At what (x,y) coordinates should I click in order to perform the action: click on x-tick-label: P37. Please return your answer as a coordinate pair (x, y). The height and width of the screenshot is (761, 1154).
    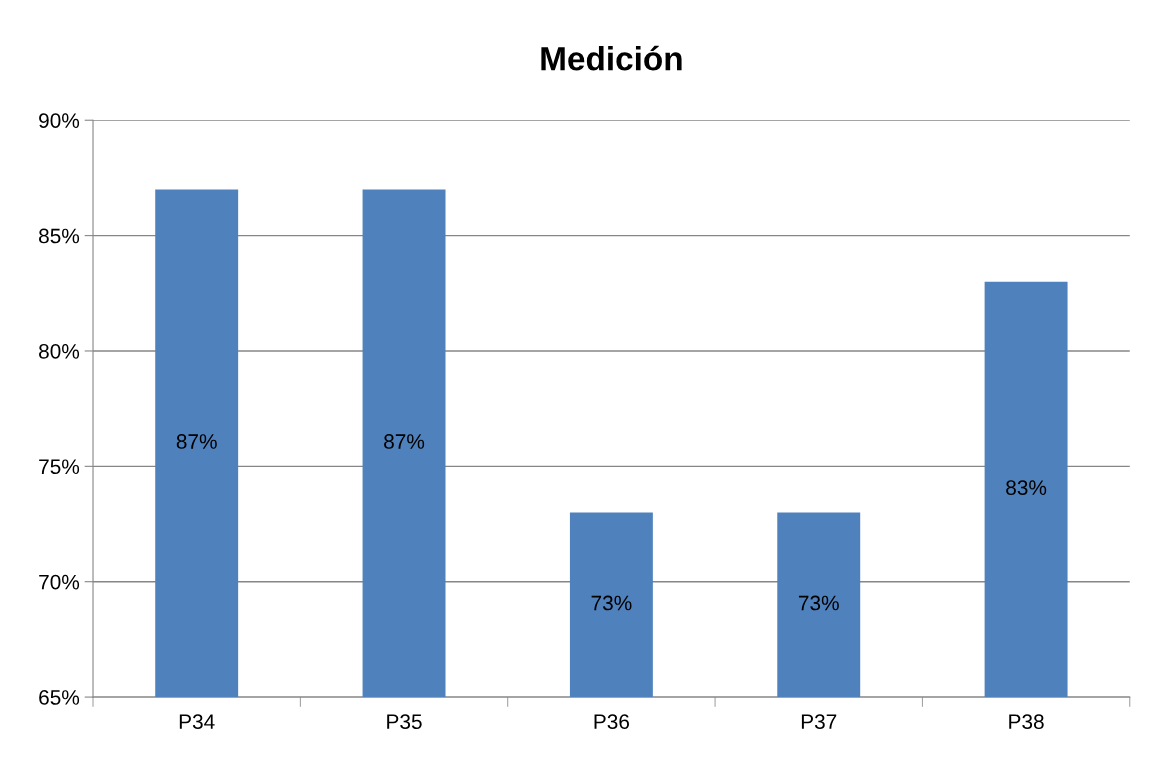
    Looking at the image, I should click on (819, 722).